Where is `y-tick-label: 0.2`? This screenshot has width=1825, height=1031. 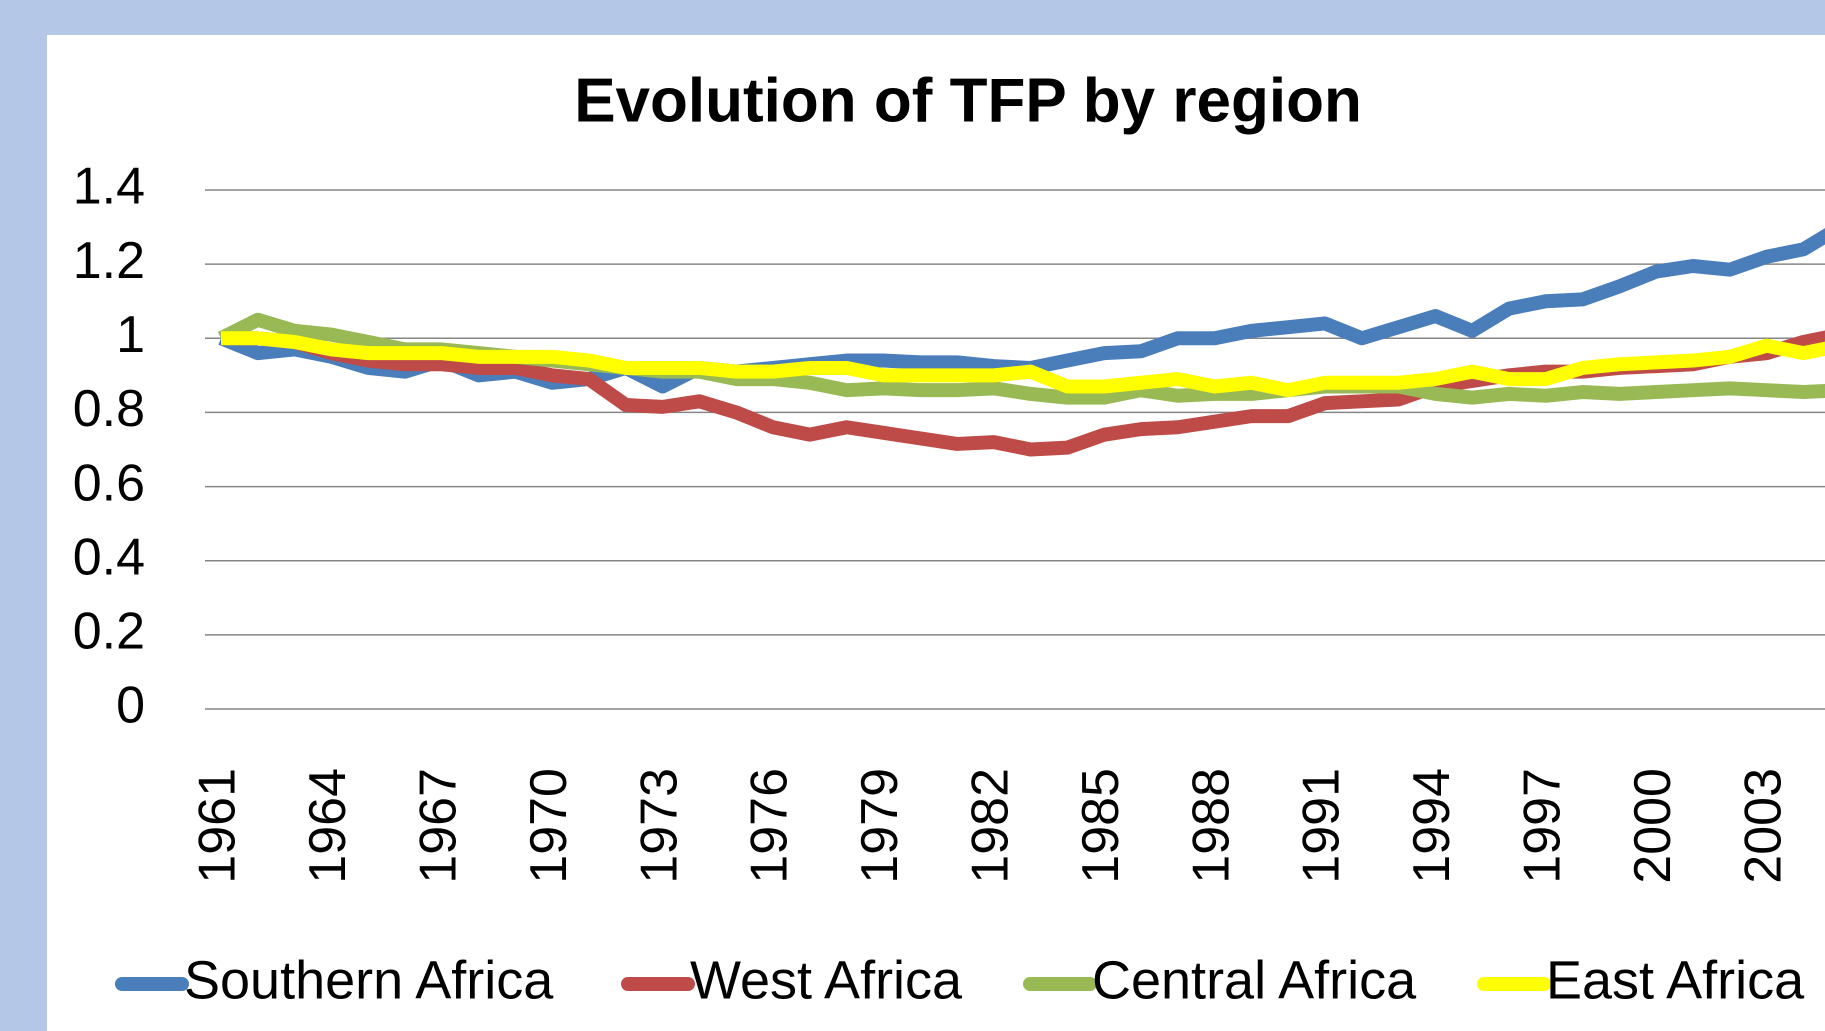
y-tick-label: 0.2 is located at coordinates (109, 632).